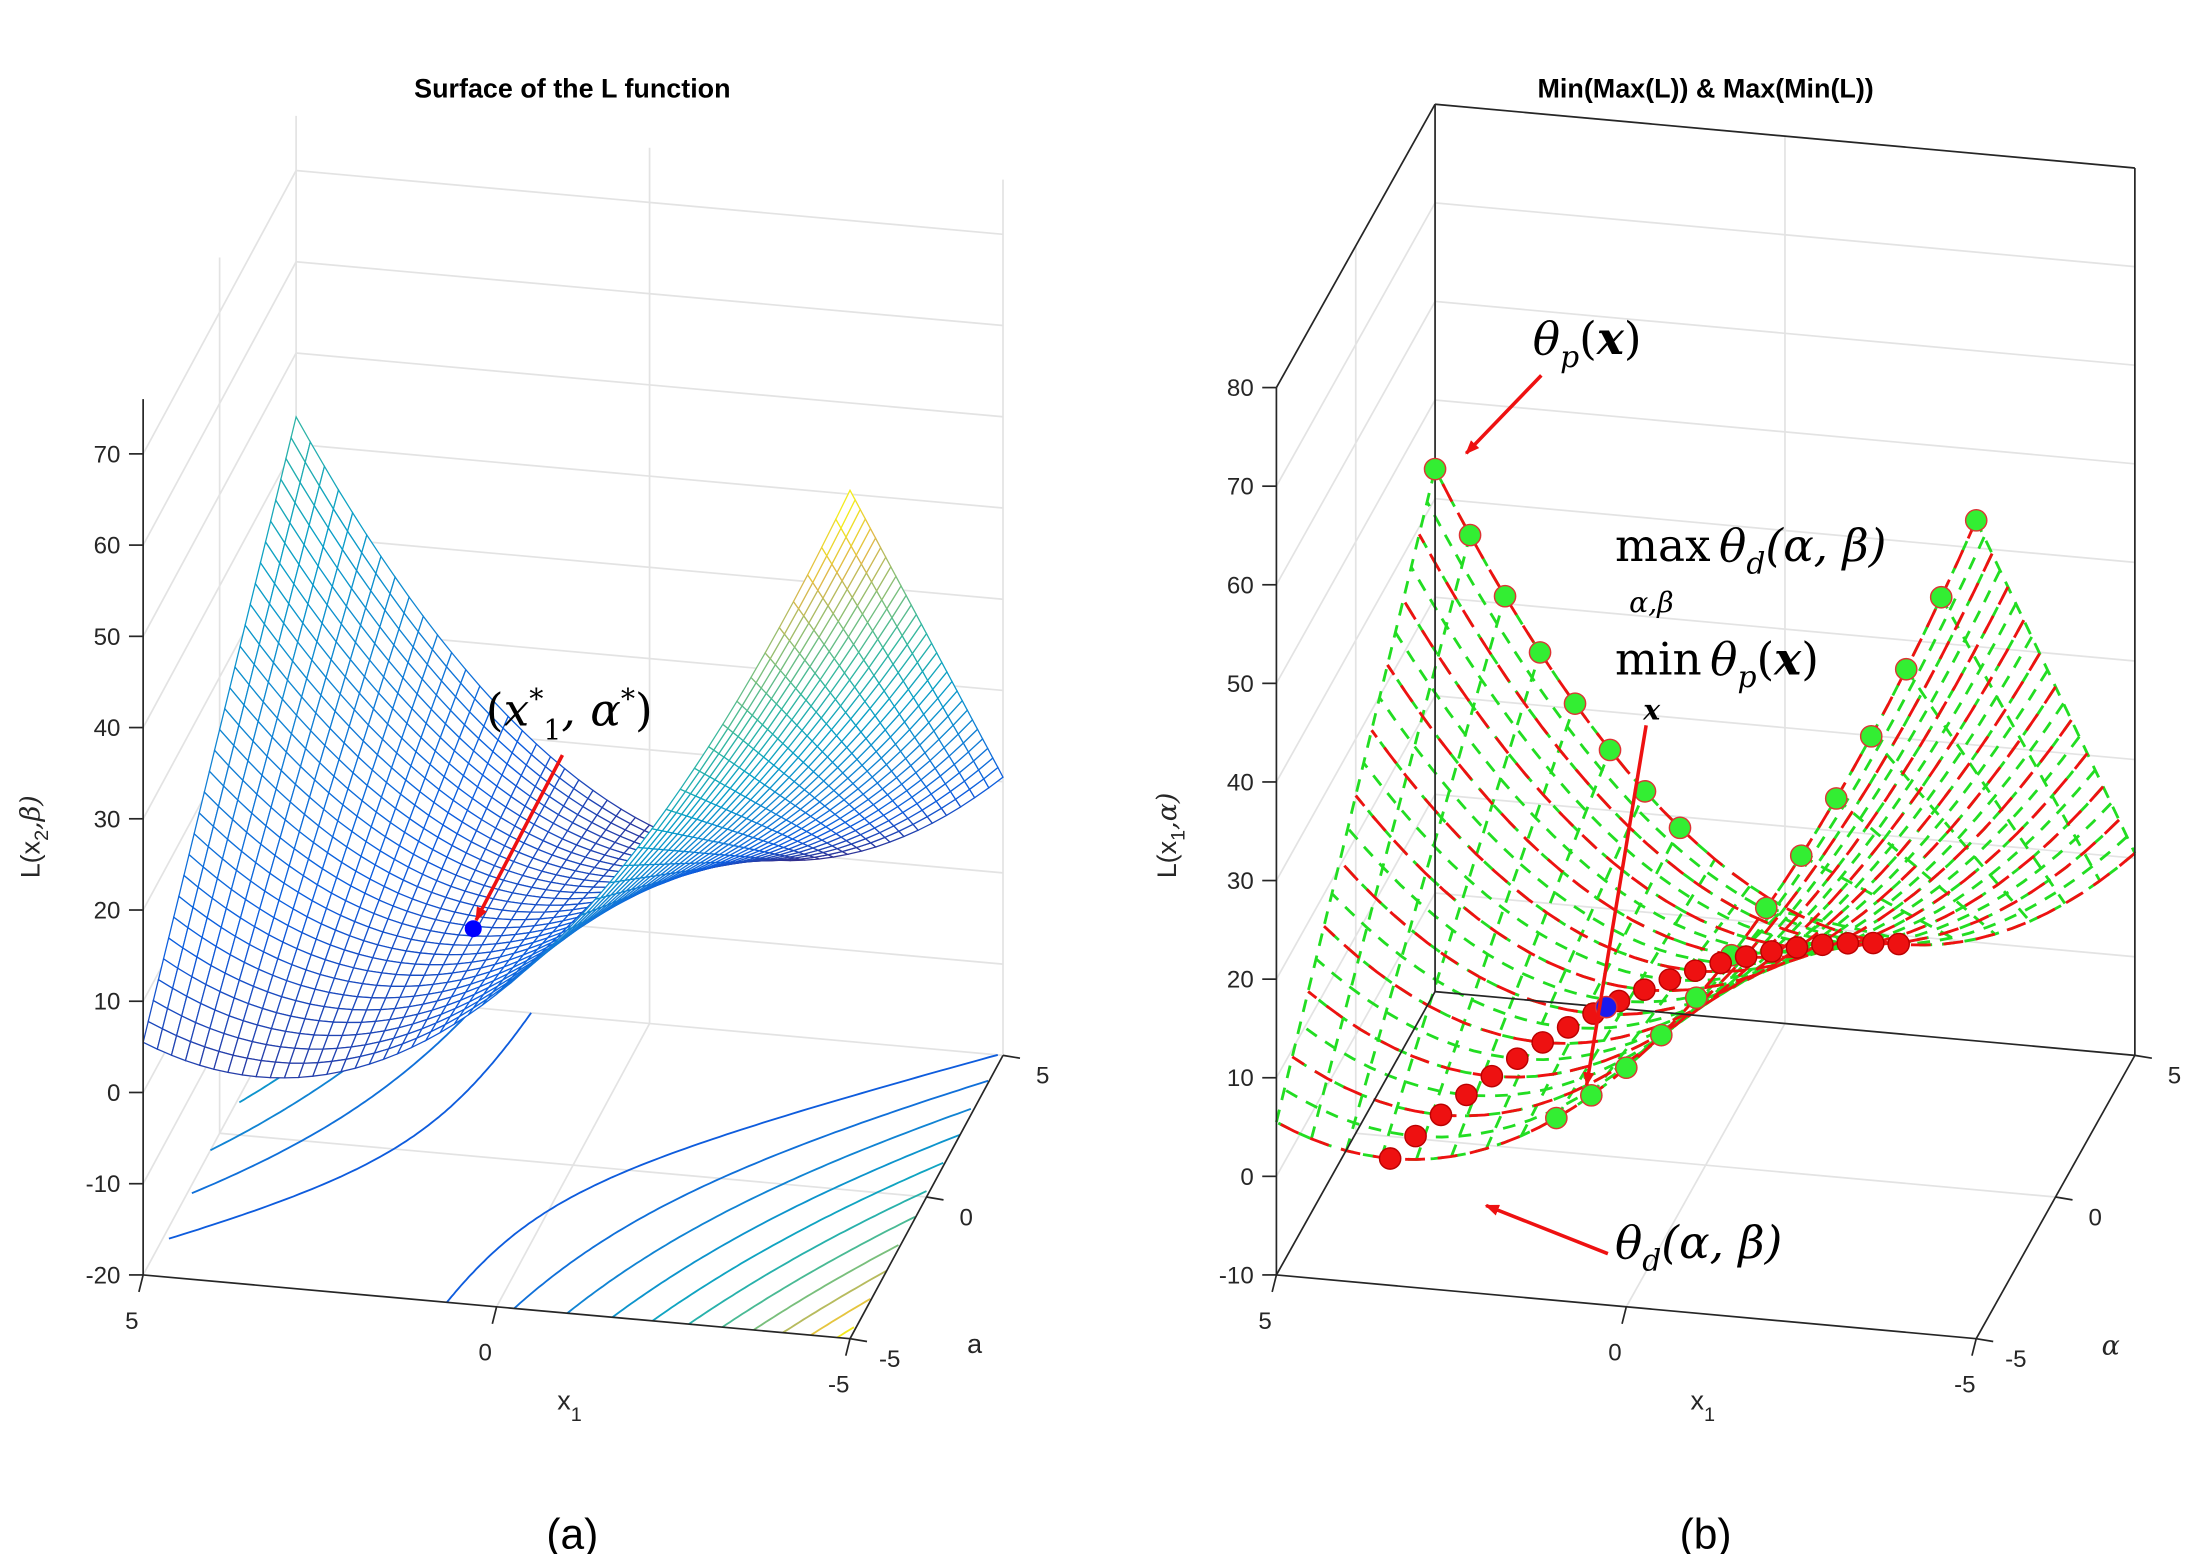  What do you see at coordinates (1706, 1532) in the screenshot?
I see `panel-label-b: (b)` at bounding box center [1706, 1532].